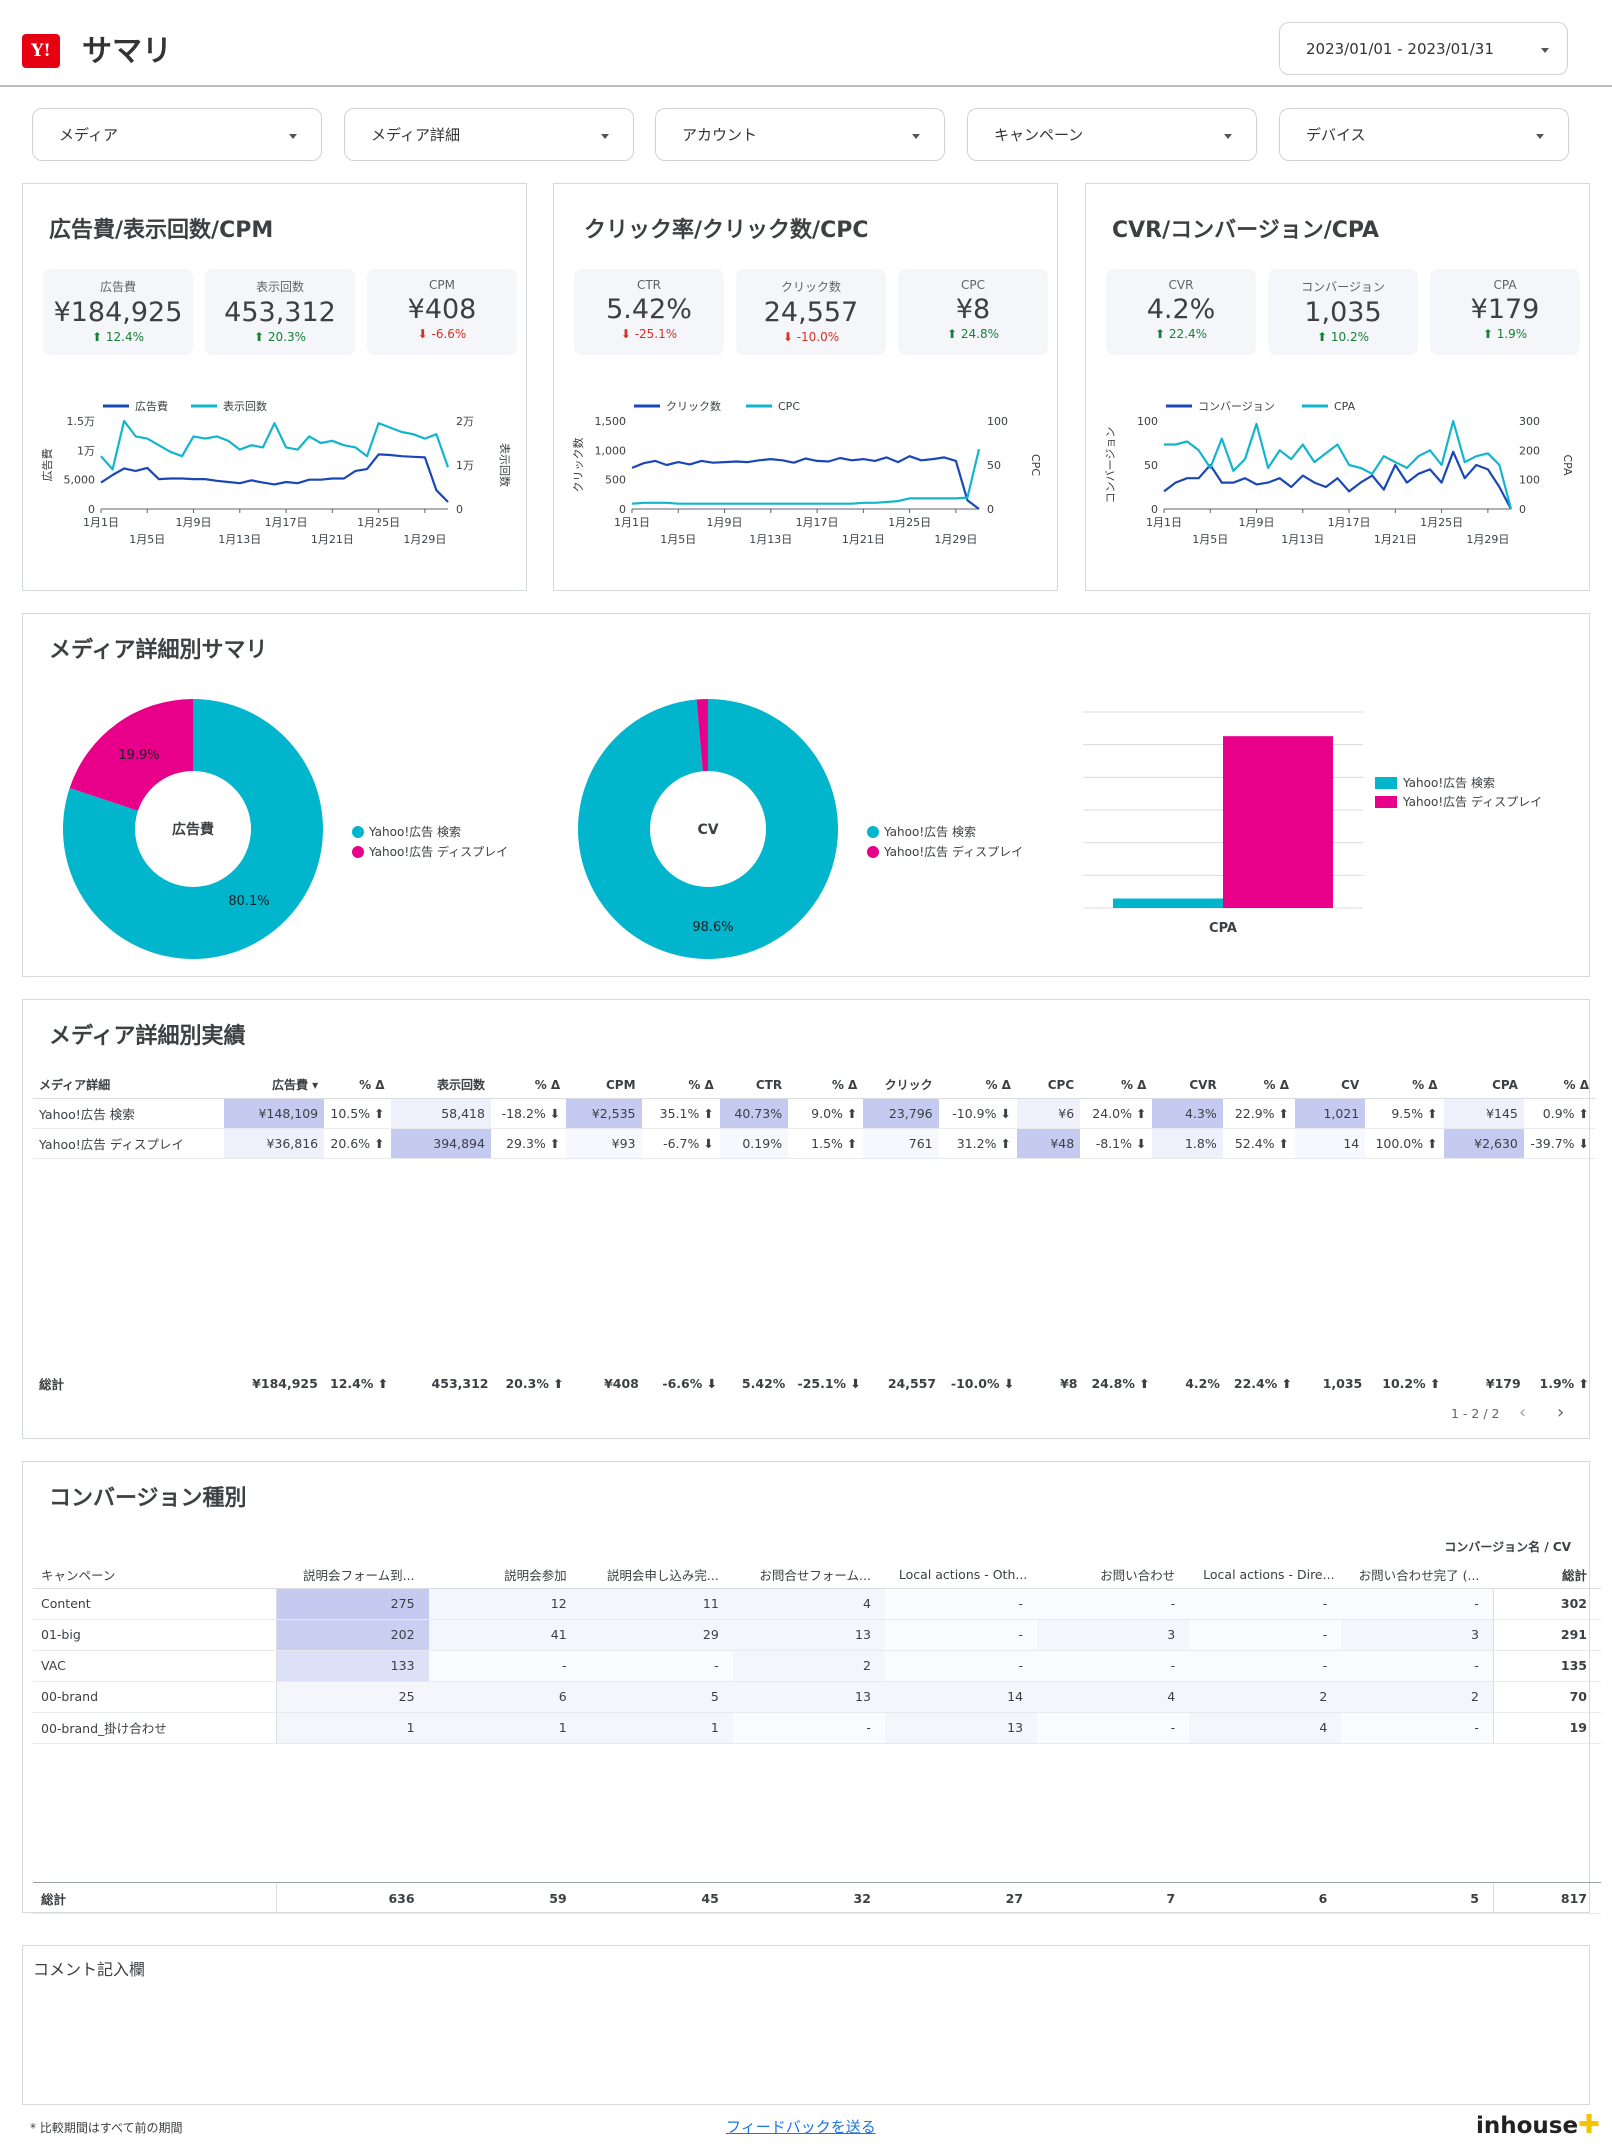  Describe the element at coordinates (1503, 1383) in the screenshot. I see `total-cell: ¥179` at that location.